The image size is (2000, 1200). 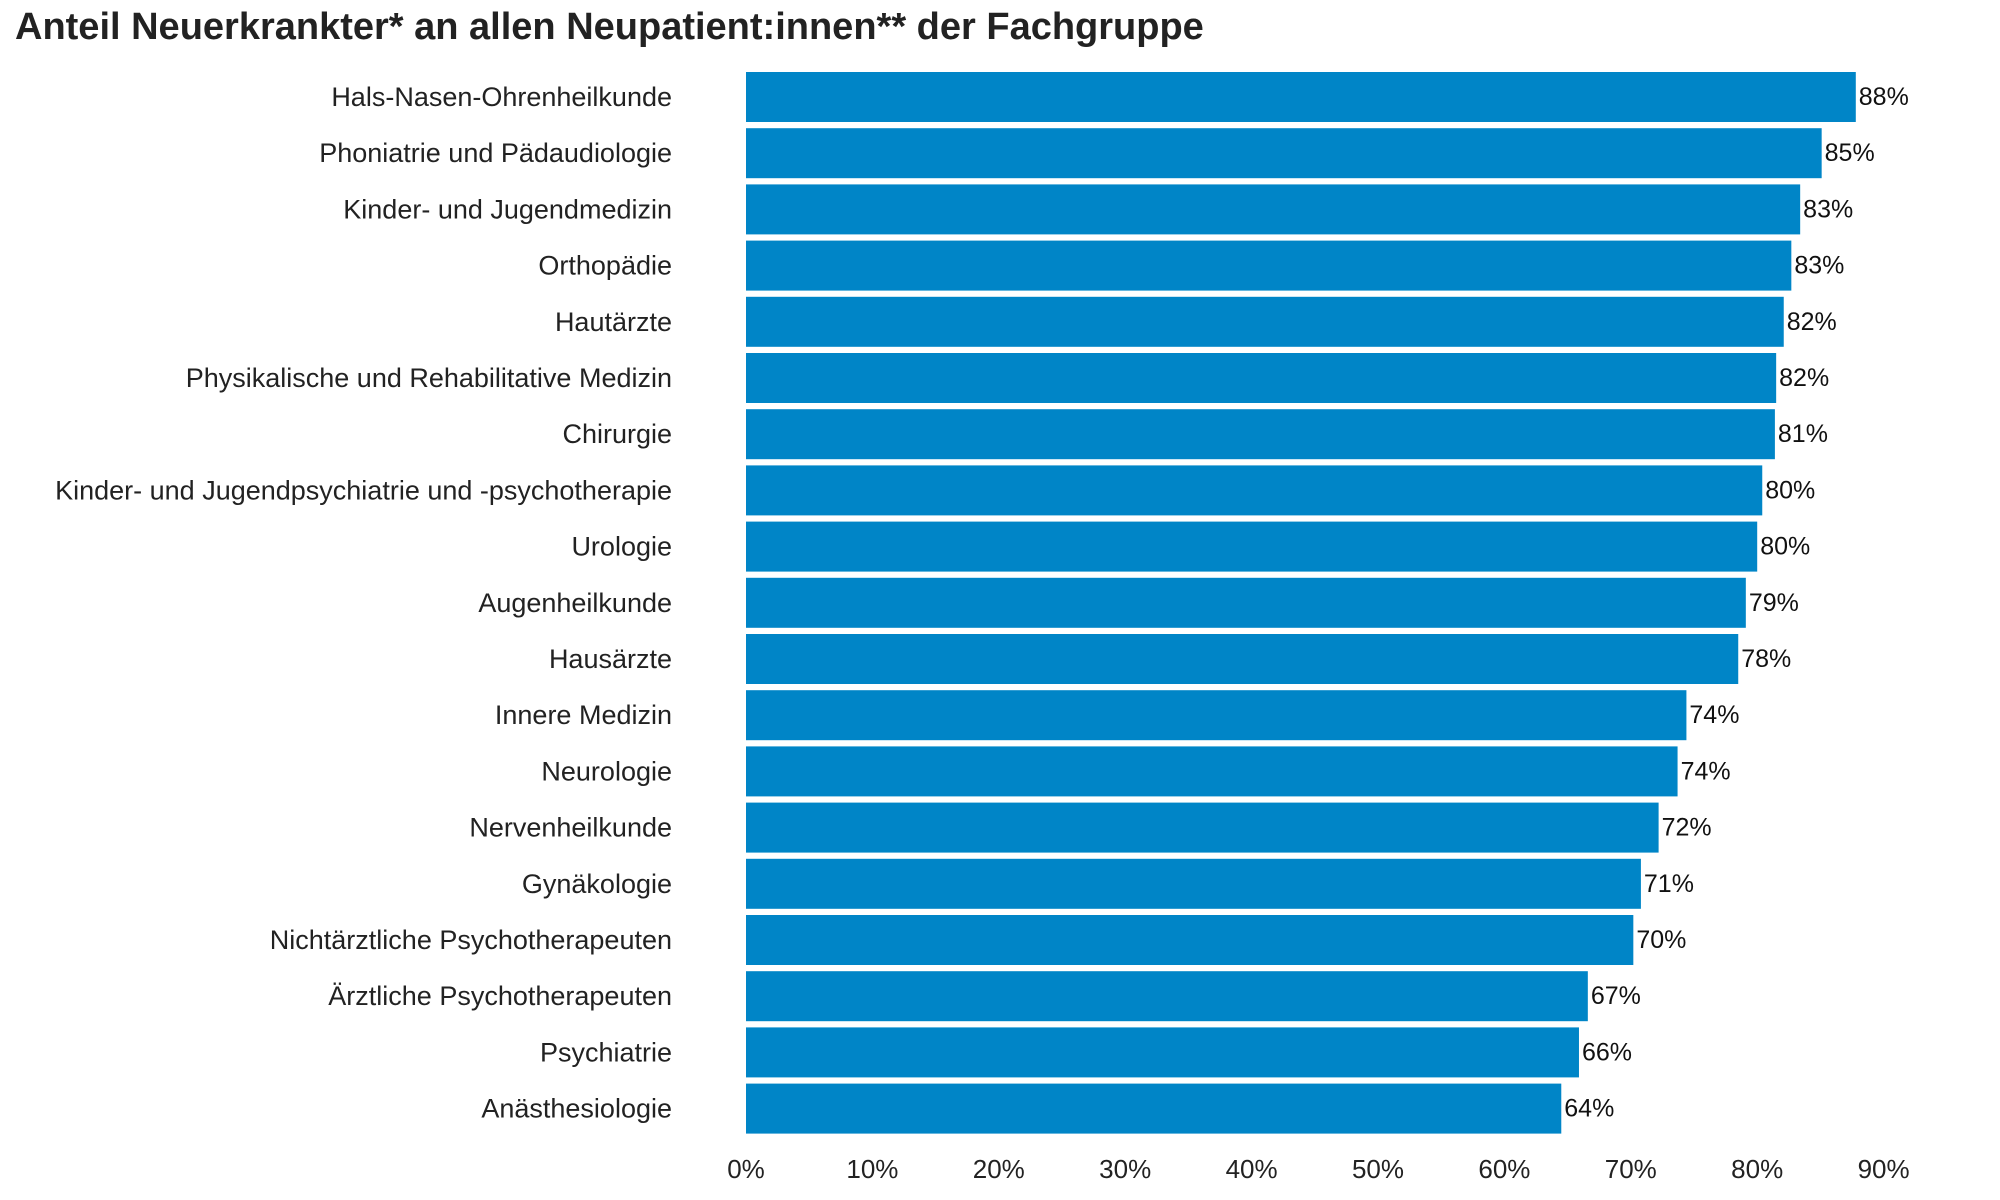 What do you see at coordinates (429, 378) in the screenshot?
I see `category-label: Physikalische und Rehabilitative Medizin` at bounding box center [429, 378].